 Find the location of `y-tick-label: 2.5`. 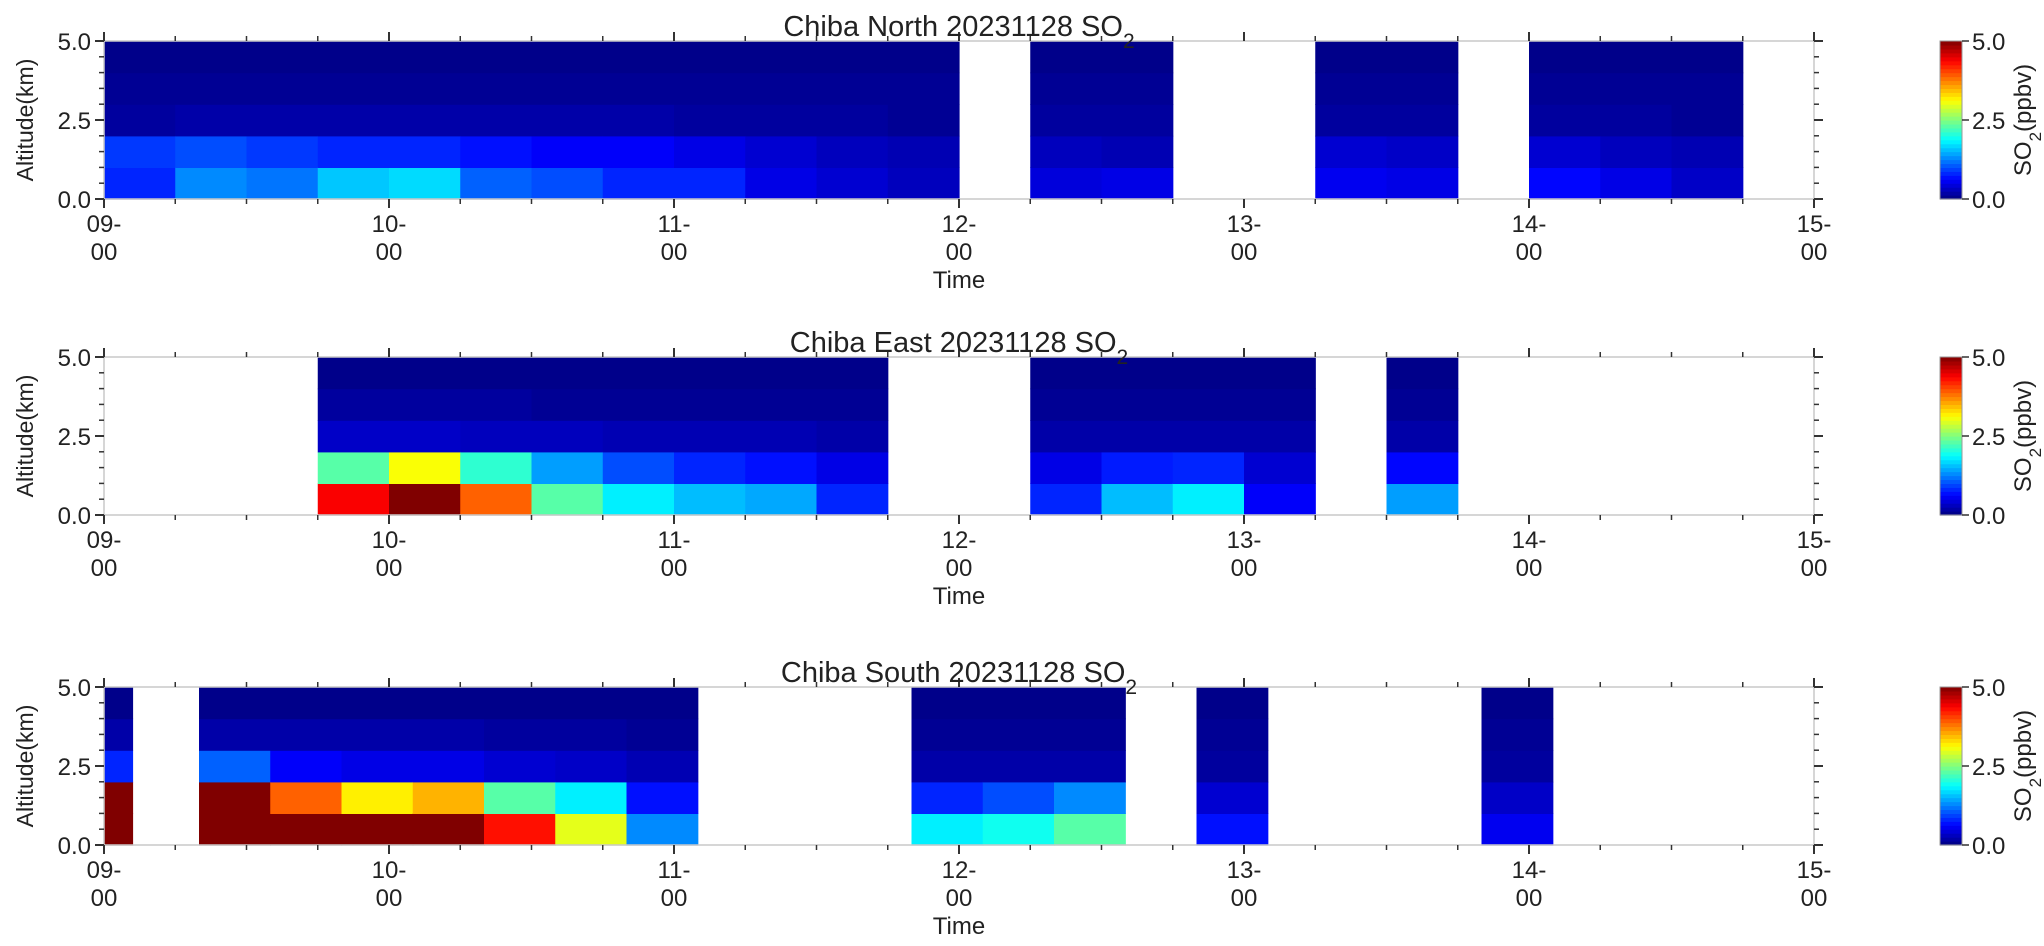

y-tick-label: 2.5 is located at coordinates (74, 121).